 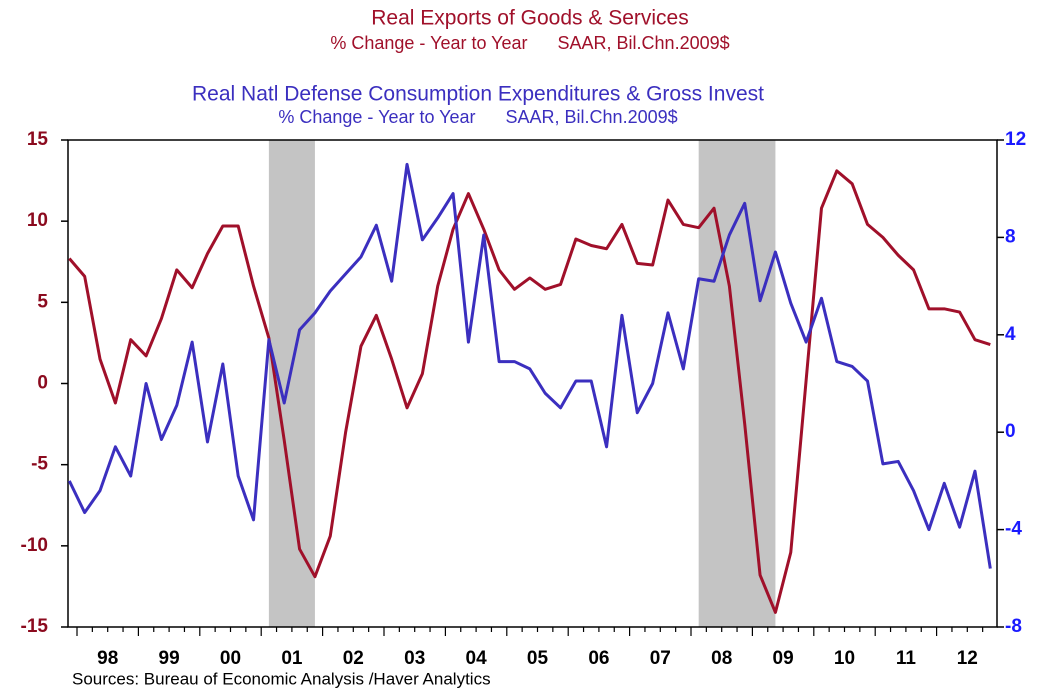 What do you see at coordinates (906, 658) in the screenshot?
I see `x-tick-label: 11` at bounding box center [906, 658].